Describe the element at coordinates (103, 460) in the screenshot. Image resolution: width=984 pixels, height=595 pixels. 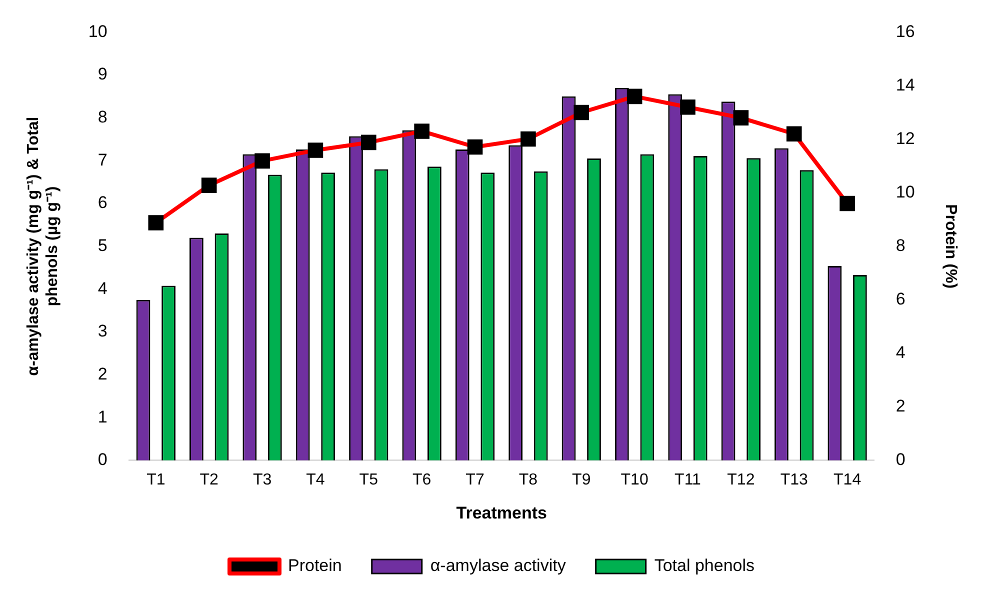
I see `y-tick-label: 0` at that location.